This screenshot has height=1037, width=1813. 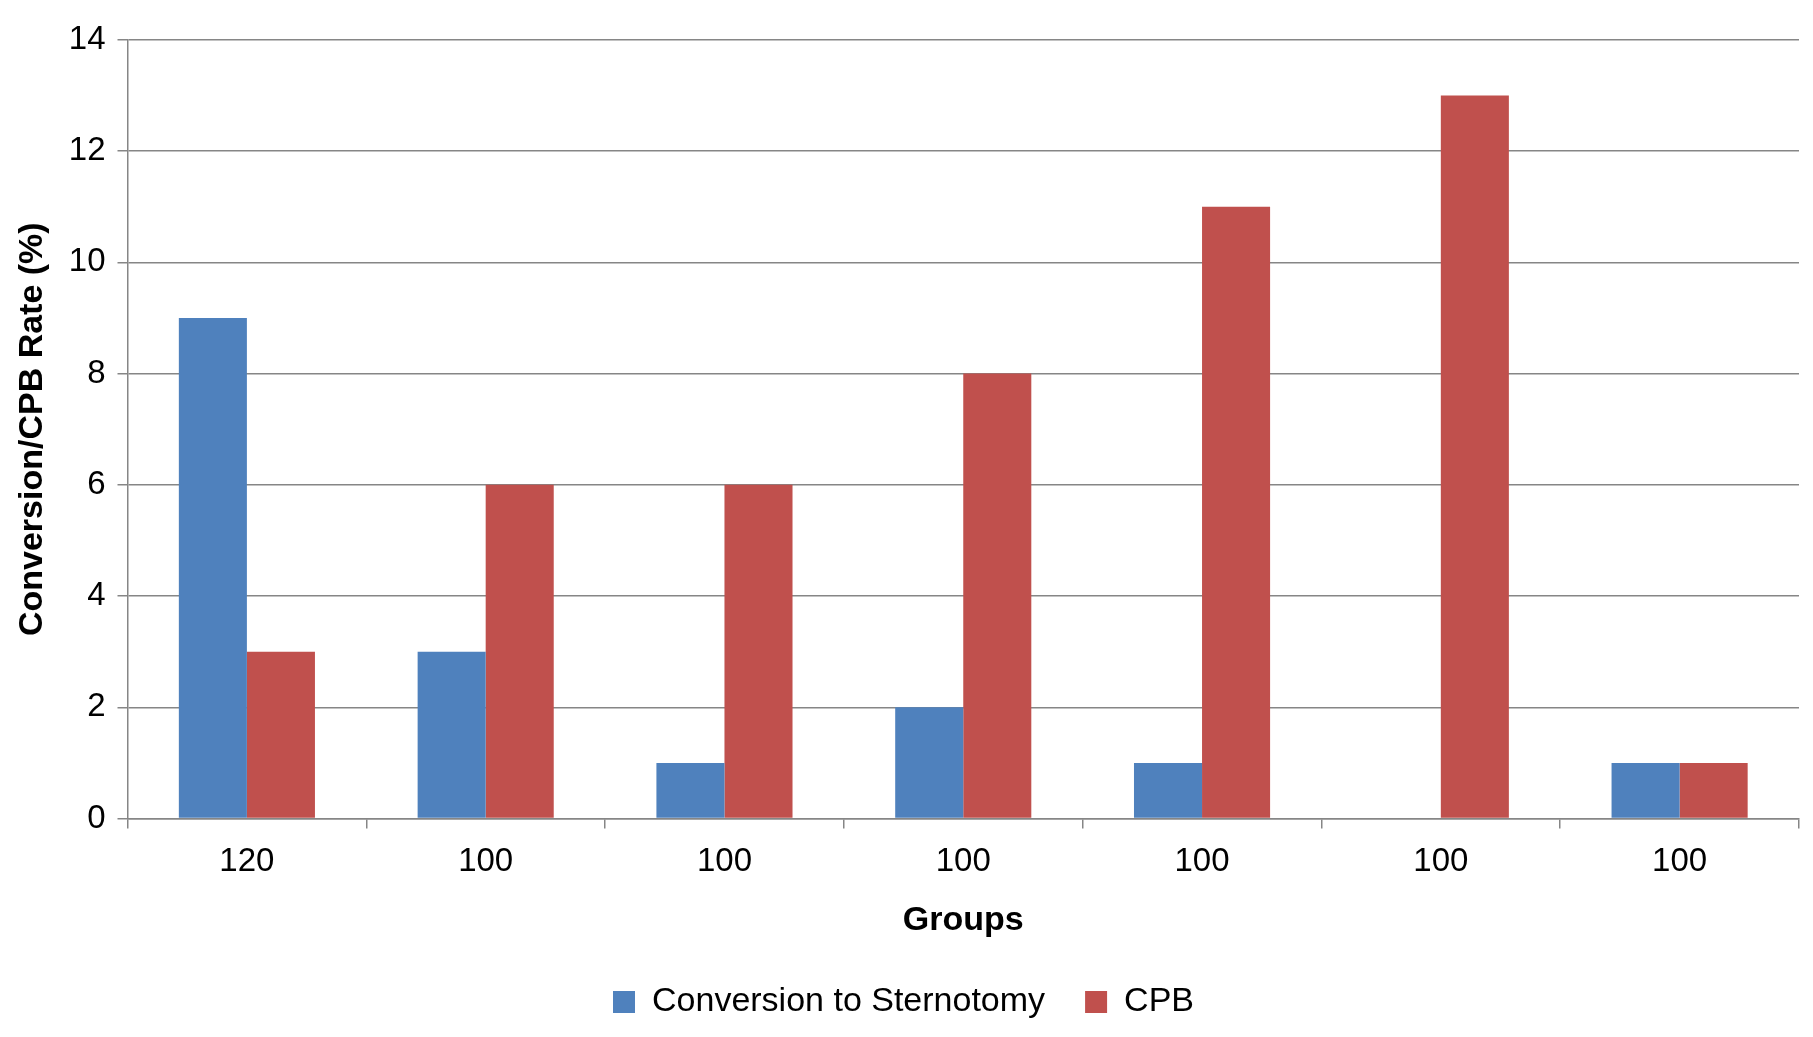 I want to click on legend-label: Conversion to Sternotomy, so click(x=849, y=999).